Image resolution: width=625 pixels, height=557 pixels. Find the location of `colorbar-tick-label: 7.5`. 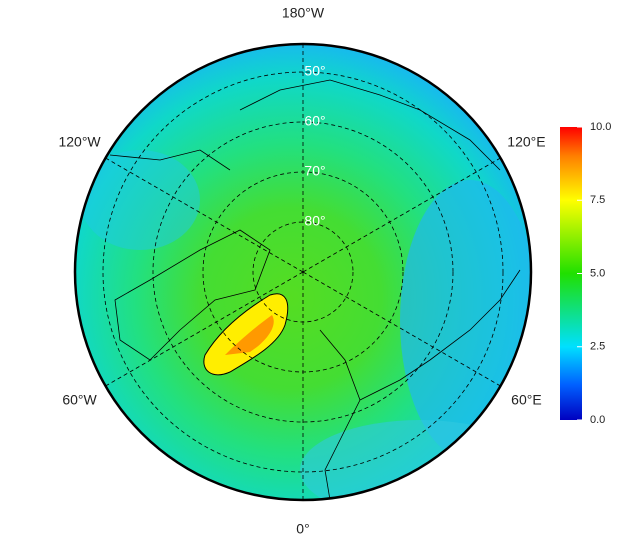

colorbar-tick-label: 7.5 is located at coordinates (597, 200).